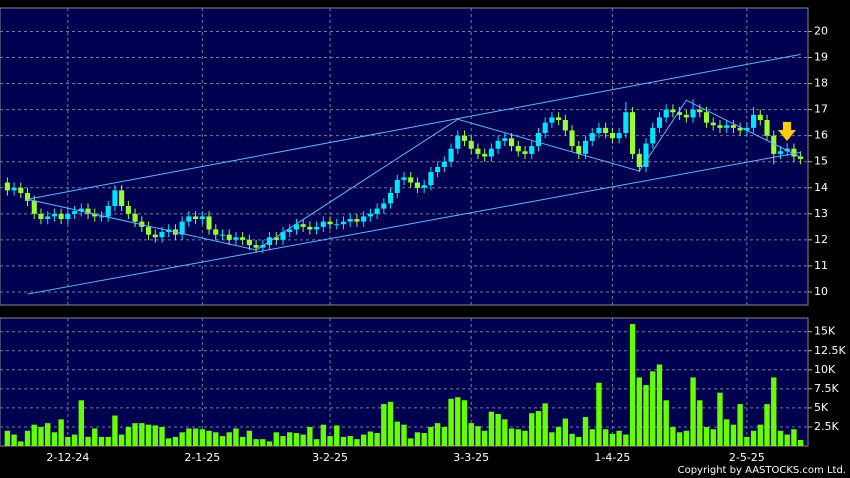 This screenshot has width=850, height=478. What do you see at coordinates (826, 426) in the screenshot?
I see `y-tick-label: 2.5K` at bounding box center [826, 426].